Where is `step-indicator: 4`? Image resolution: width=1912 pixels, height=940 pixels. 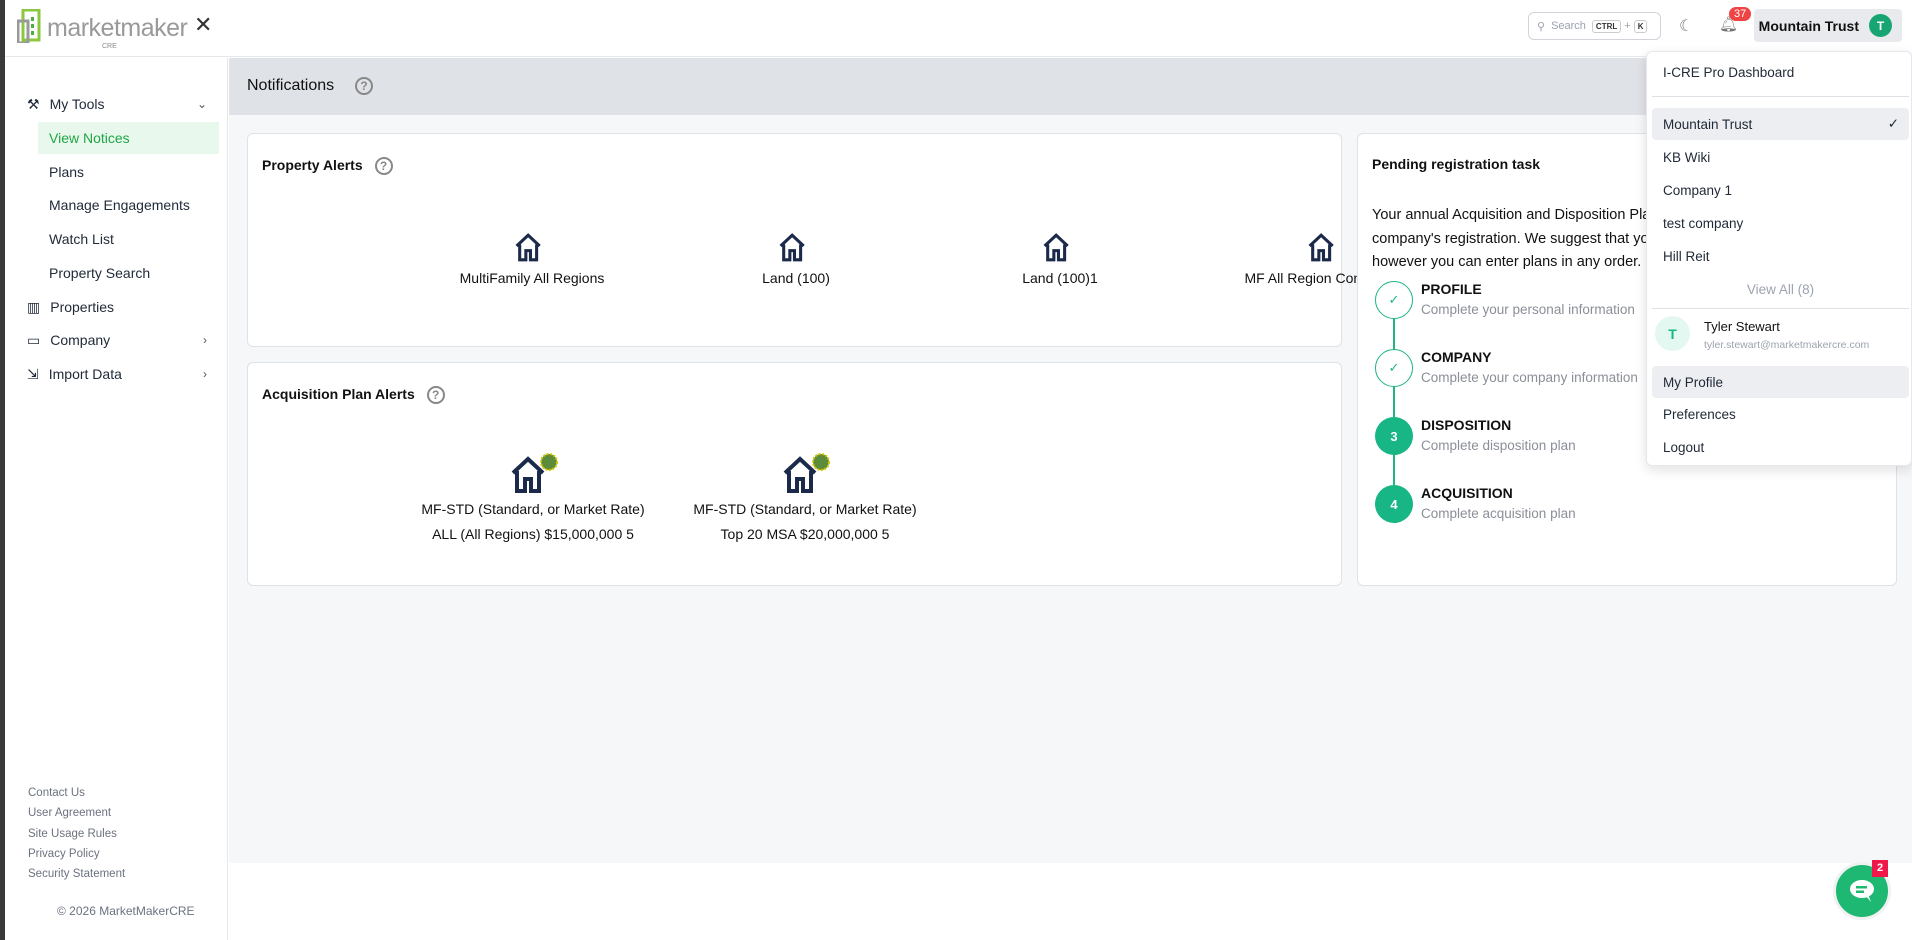 step-indicator: 4 is located at coordinates (1394, 504).